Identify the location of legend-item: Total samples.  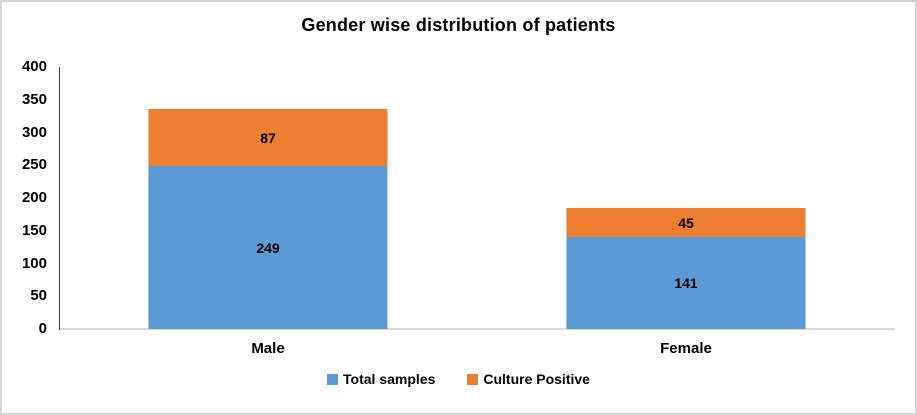
(381, 379).